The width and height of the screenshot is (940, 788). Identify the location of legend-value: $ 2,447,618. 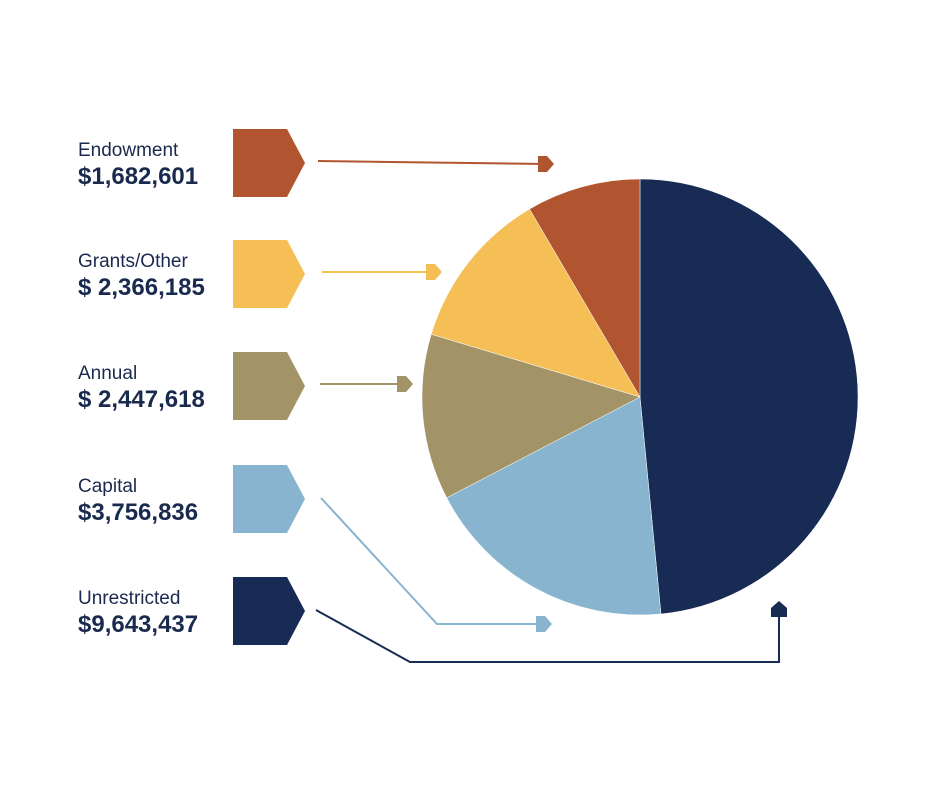
(141, 399).